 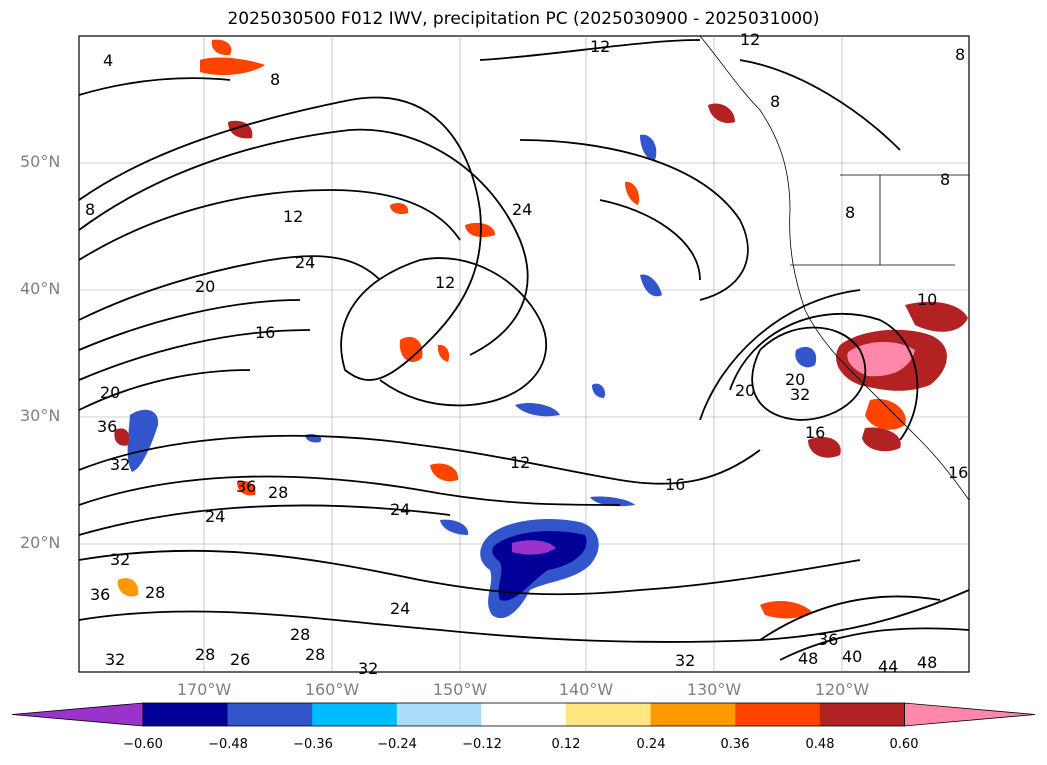 I want to click on lon-label: 140°W, so click(x=586, y=689).